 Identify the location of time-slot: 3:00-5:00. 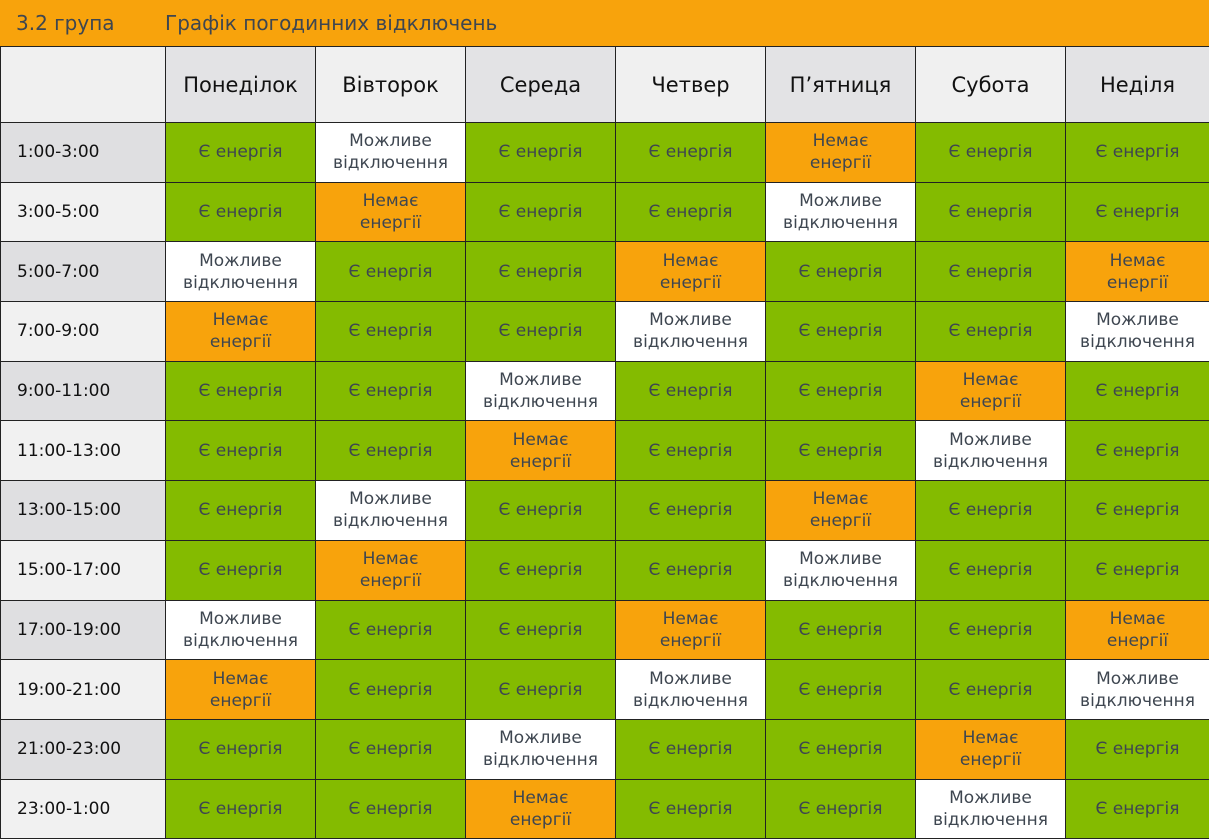
(83, 212).